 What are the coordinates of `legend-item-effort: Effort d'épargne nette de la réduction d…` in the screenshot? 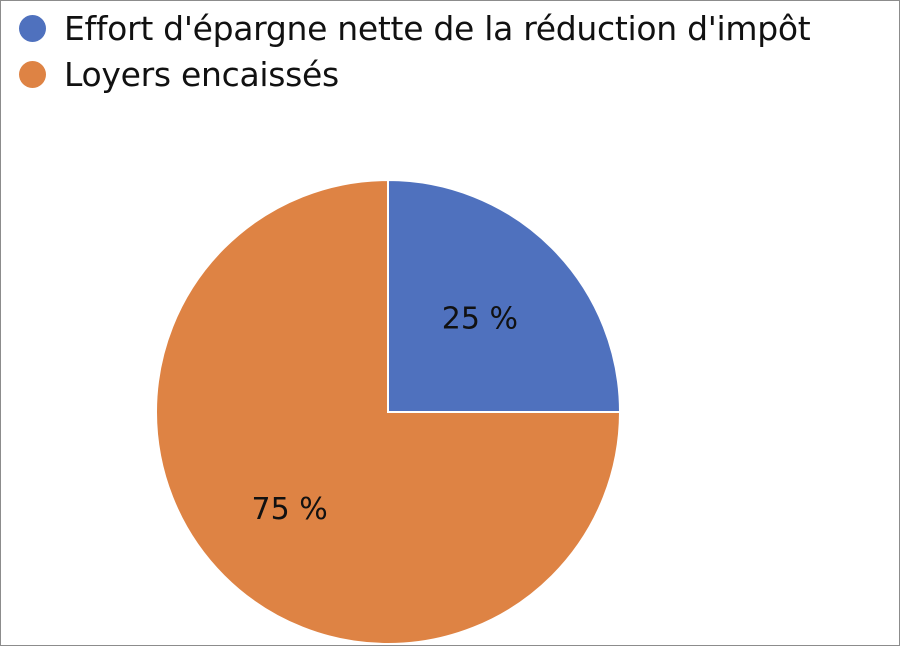 It's located at (415, 28).